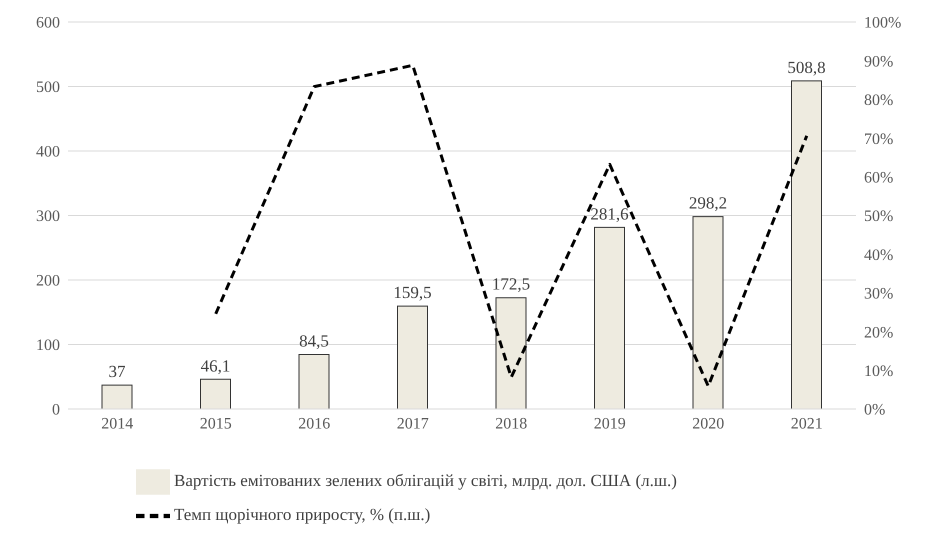 The height and width of the screenshot is (552, 938). What do you see at coordinates (215, 366) in the screenshot?
I see `data-label: 46,1` at bounding box center [215, 366].